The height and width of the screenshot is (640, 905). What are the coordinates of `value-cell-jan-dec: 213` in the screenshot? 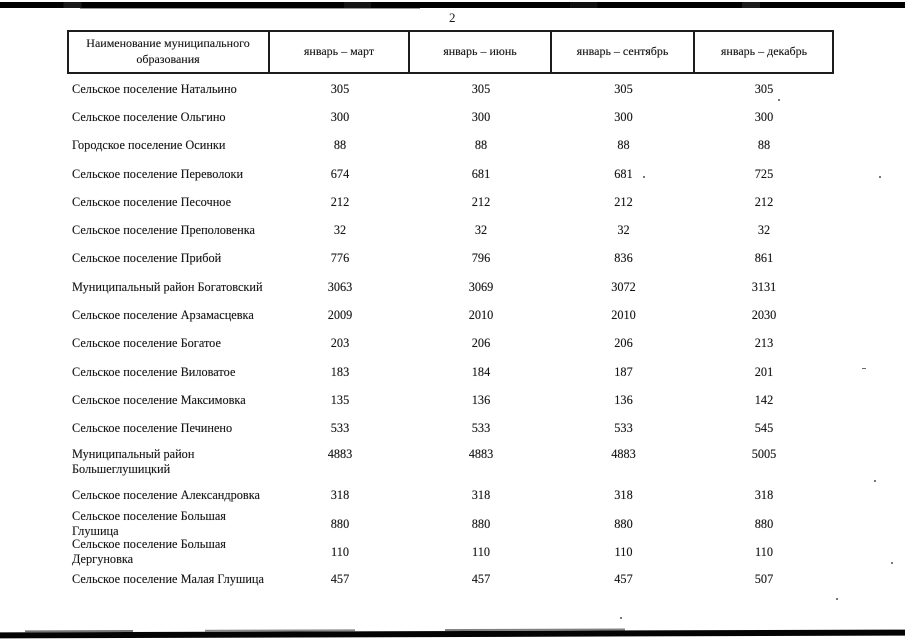 It's located at (764, 343).